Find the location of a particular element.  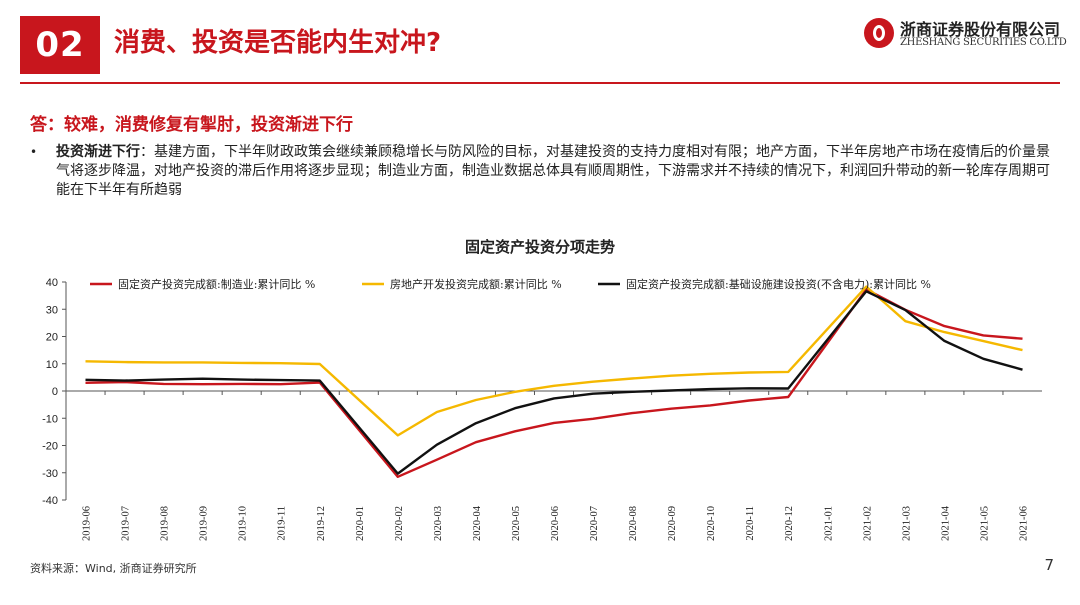

bullet-lead: 投资渐进下行 is located at coordinates (98, 152).